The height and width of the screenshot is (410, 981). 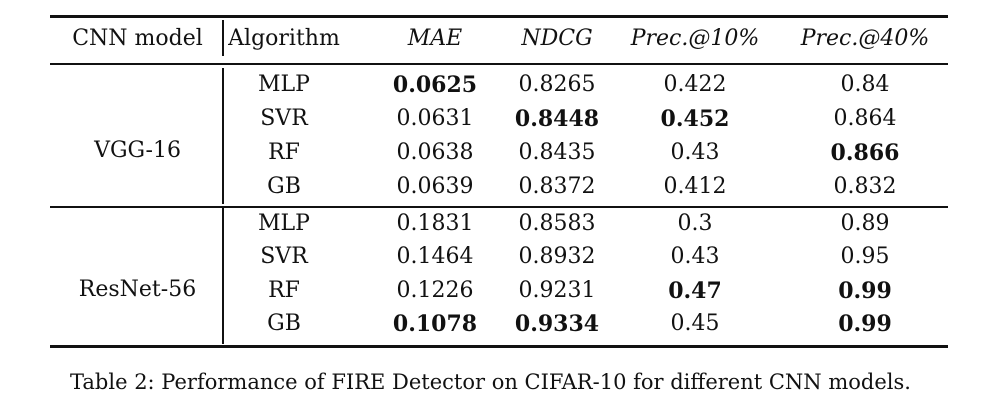 I want to click on resnet-mlp-mae: 0.1831, so click(x=435, y=223).